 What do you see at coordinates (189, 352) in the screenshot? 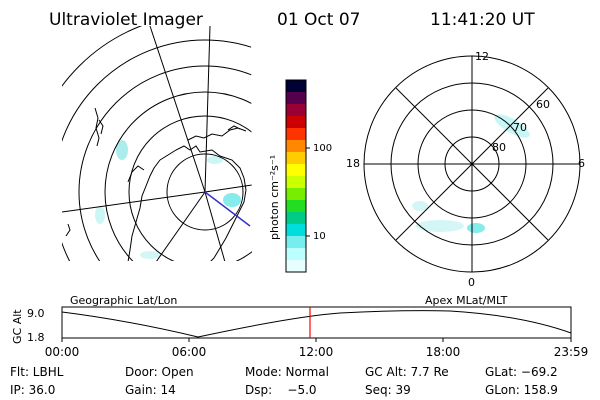
I see `time-tick-label: 06:00` at bounding box center [189, 352].